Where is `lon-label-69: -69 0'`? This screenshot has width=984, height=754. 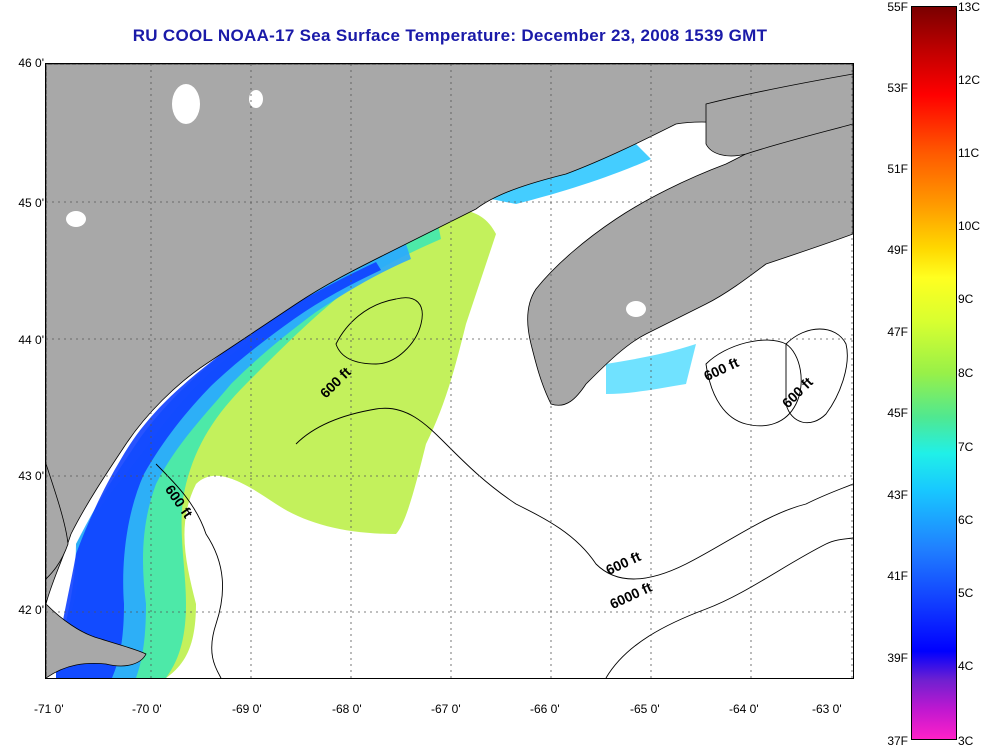
lon-label-69: -69 0' is located at coordinates (247, 709).